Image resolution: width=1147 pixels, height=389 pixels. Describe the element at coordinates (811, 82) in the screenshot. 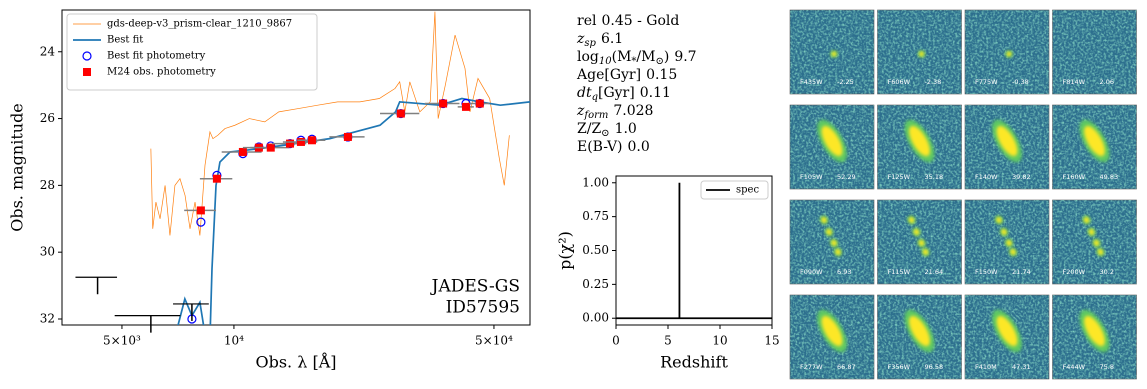

I see `cutout-filter: F435W` at that location.